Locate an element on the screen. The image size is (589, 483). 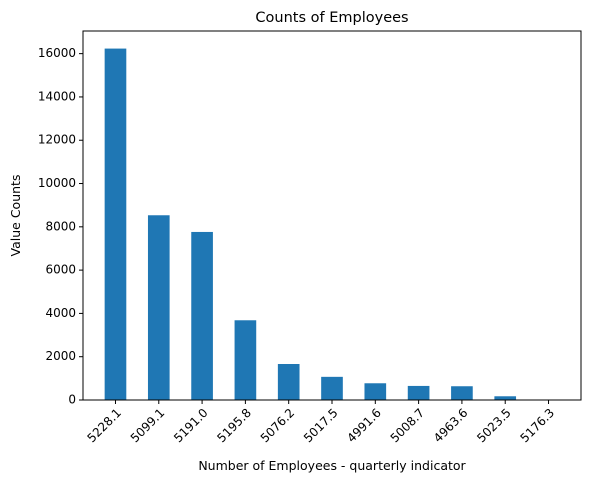
y-tick-label: 4000 is located at coordinates (60, 313).